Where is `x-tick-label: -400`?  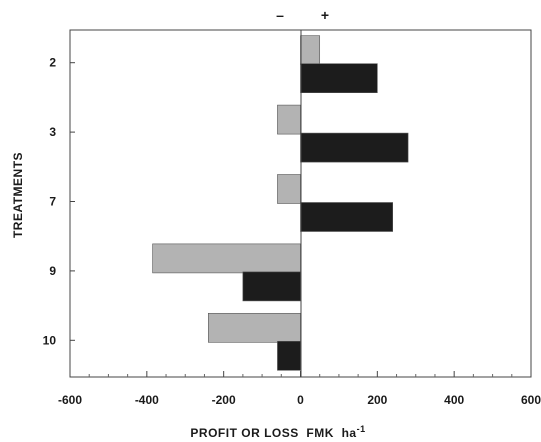
x-tick-label: -400 is located at coordinates (147, 400).